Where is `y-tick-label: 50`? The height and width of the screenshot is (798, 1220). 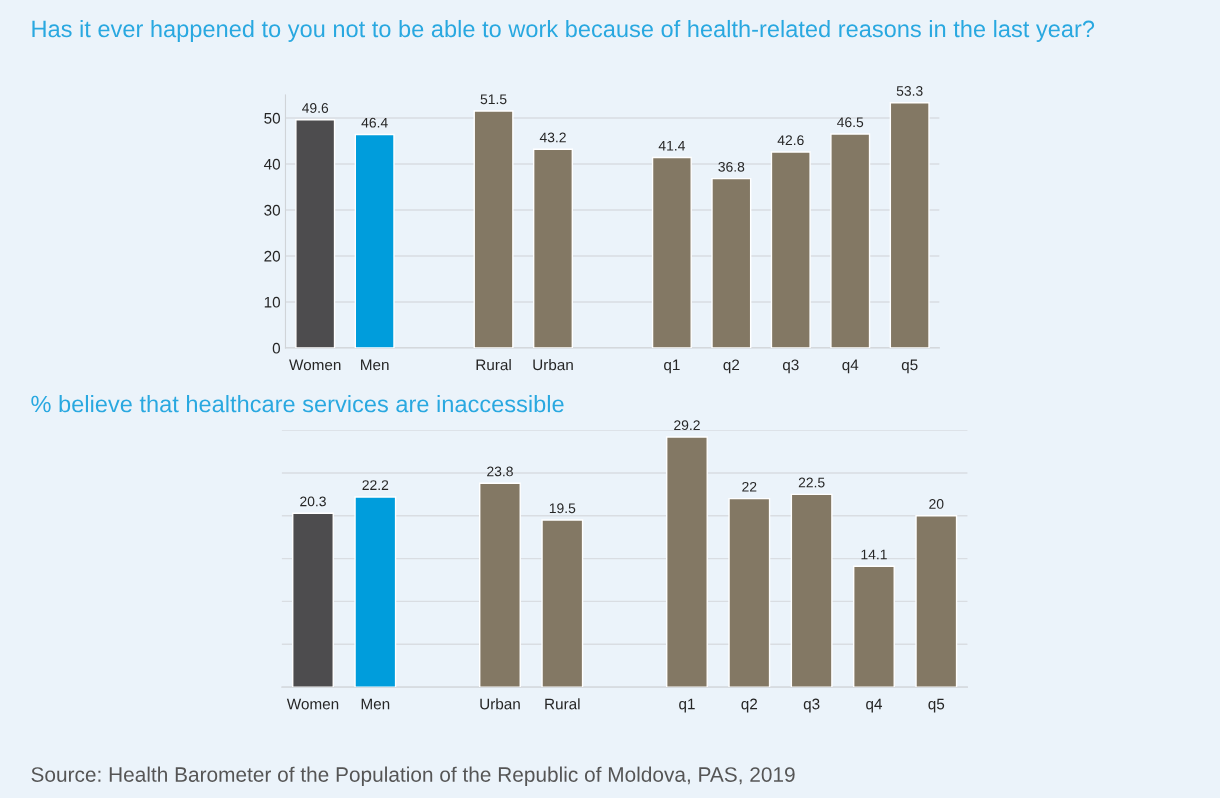
y-tick-label: 50 is located at coordinates (272, 118).